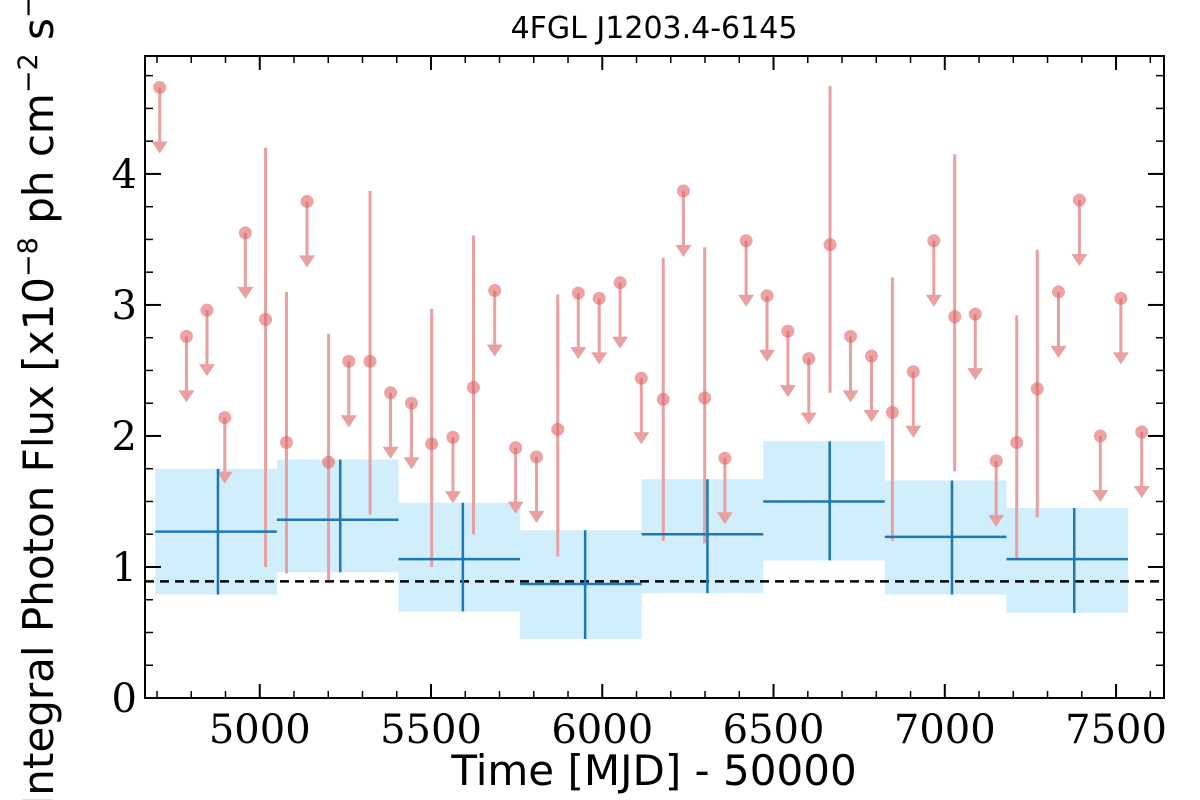 This screenshot has width=1200, height=800. I want to click on y-axis-label-exp2: −2, so click(28, 73).